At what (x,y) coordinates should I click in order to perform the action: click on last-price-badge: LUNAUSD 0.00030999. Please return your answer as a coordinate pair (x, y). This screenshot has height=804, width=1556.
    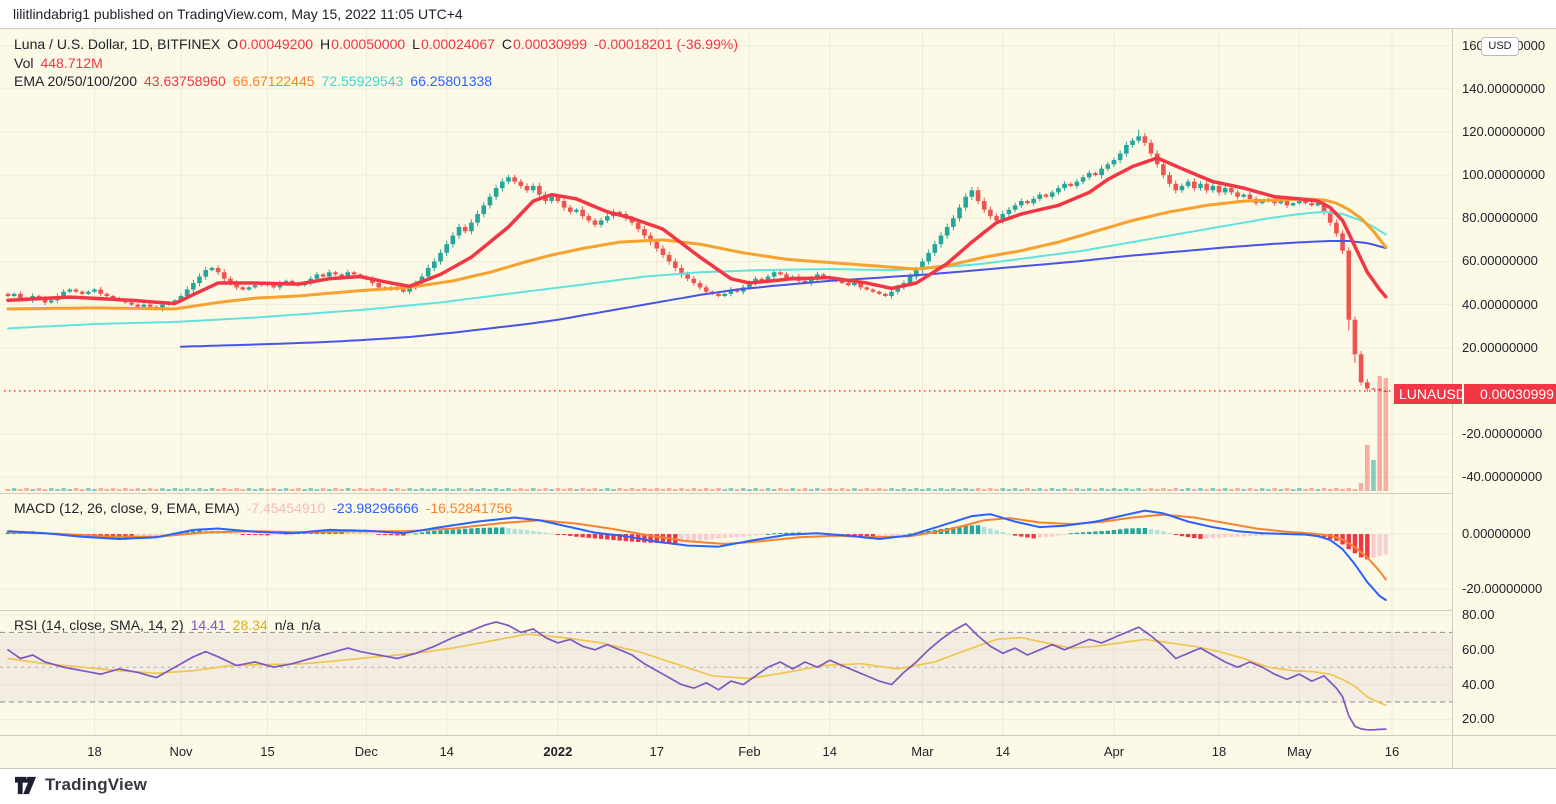
    Looking at the image, I should click on (1475, 394).